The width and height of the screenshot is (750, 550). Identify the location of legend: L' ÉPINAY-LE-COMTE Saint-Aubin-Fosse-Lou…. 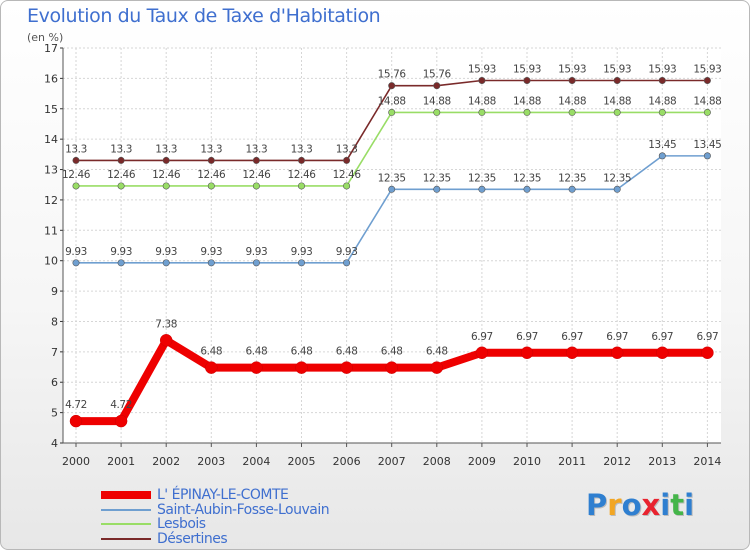
(215, 517).